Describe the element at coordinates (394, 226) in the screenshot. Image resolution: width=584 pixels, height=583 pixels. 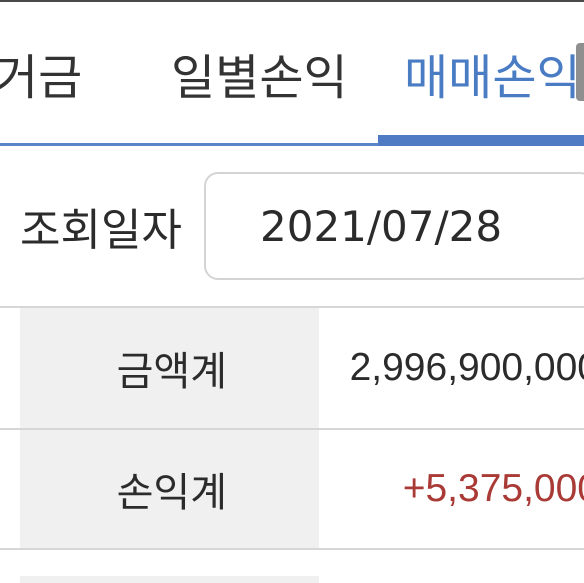
I see `query-date-input` at that location.